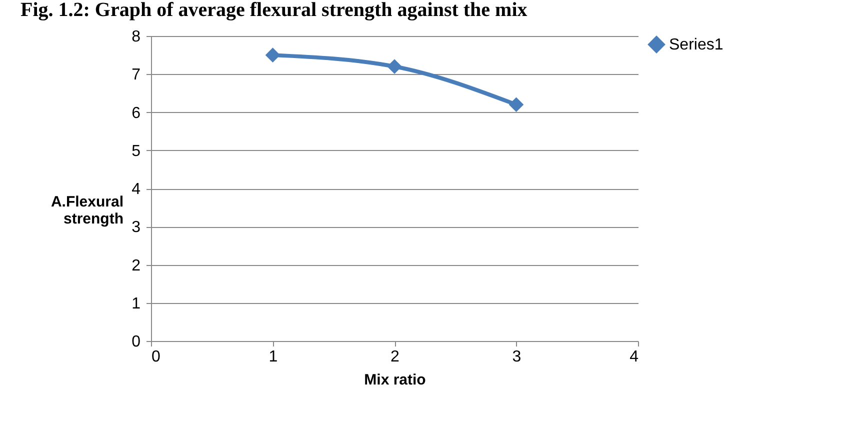 The height and width of the screenshot is (432, 852). Describe the element at coordinates (273, 357) in the screenshot. I see `x-tick-label: 1` at that location.